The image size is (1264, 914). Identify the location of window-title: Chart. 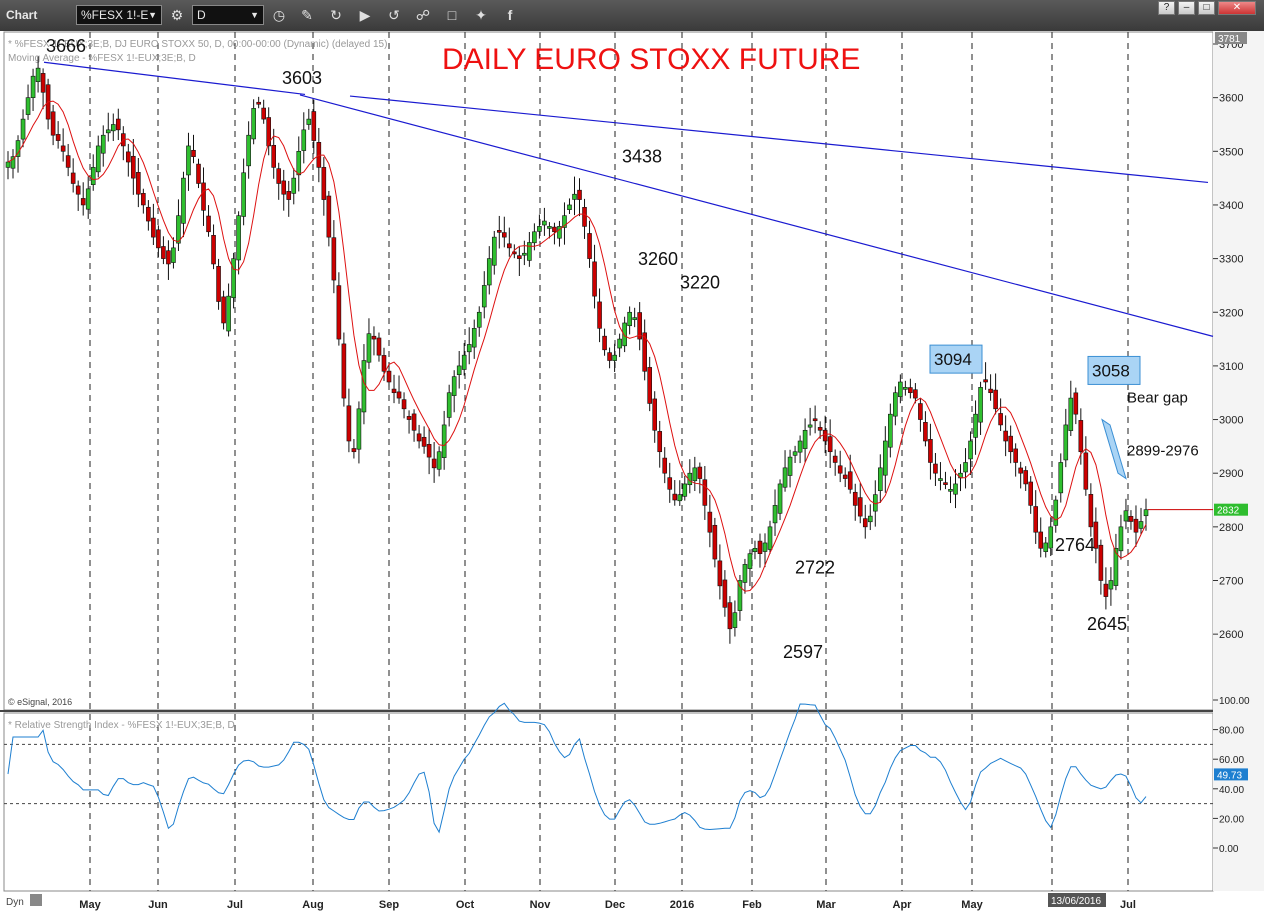
(22, 15).